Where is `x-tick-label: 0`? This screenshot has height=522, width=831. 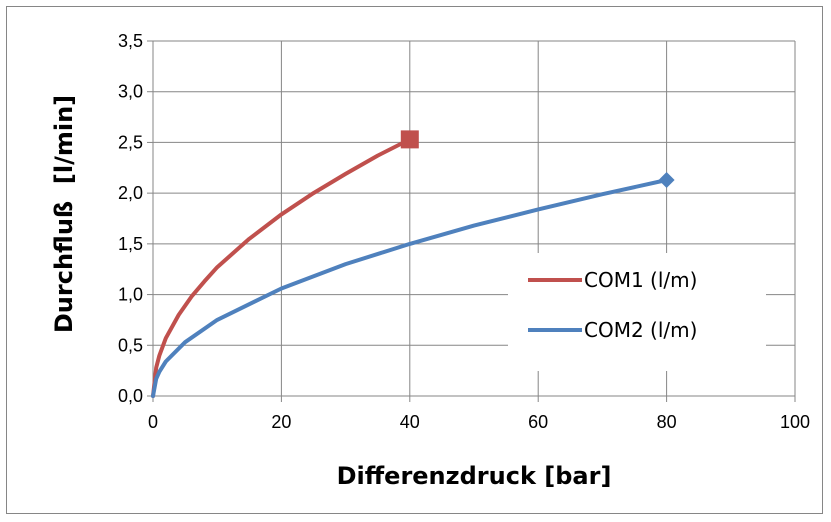 x-tick-label: 0 is located at coordinates (153, 422).